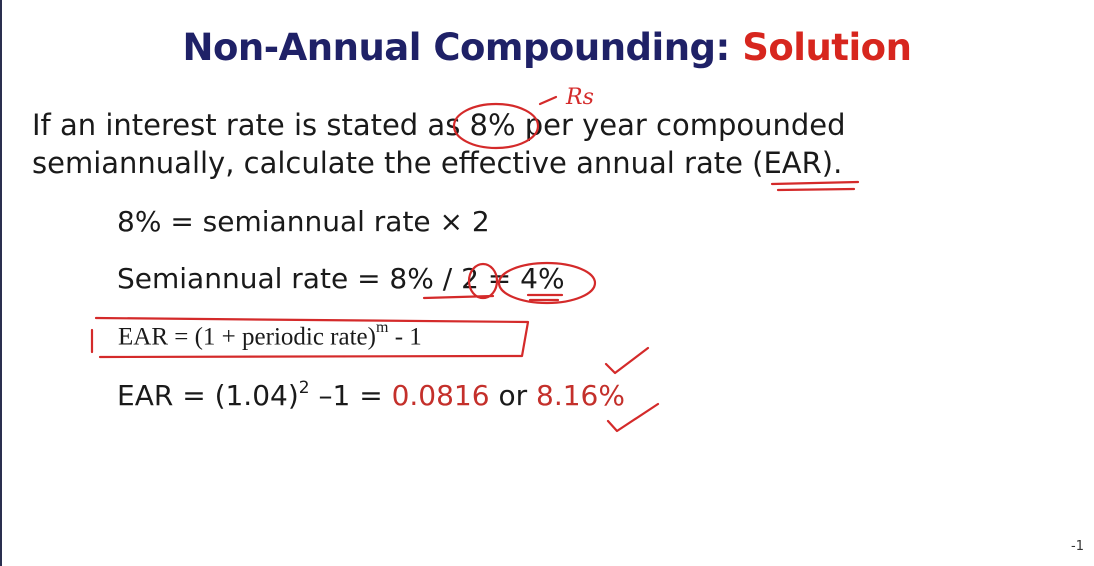  Describe the element at coordinates (815, 183) in the screenshot. I see `underline-ear-mark` at that location.